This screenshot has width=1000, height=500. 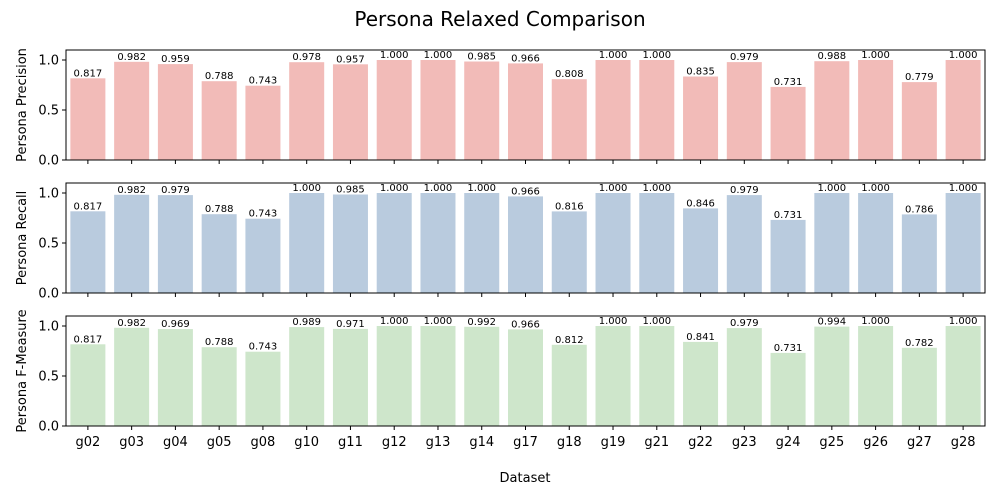 I want to click on x-tick-label: g18, so click(x=569, y=442).